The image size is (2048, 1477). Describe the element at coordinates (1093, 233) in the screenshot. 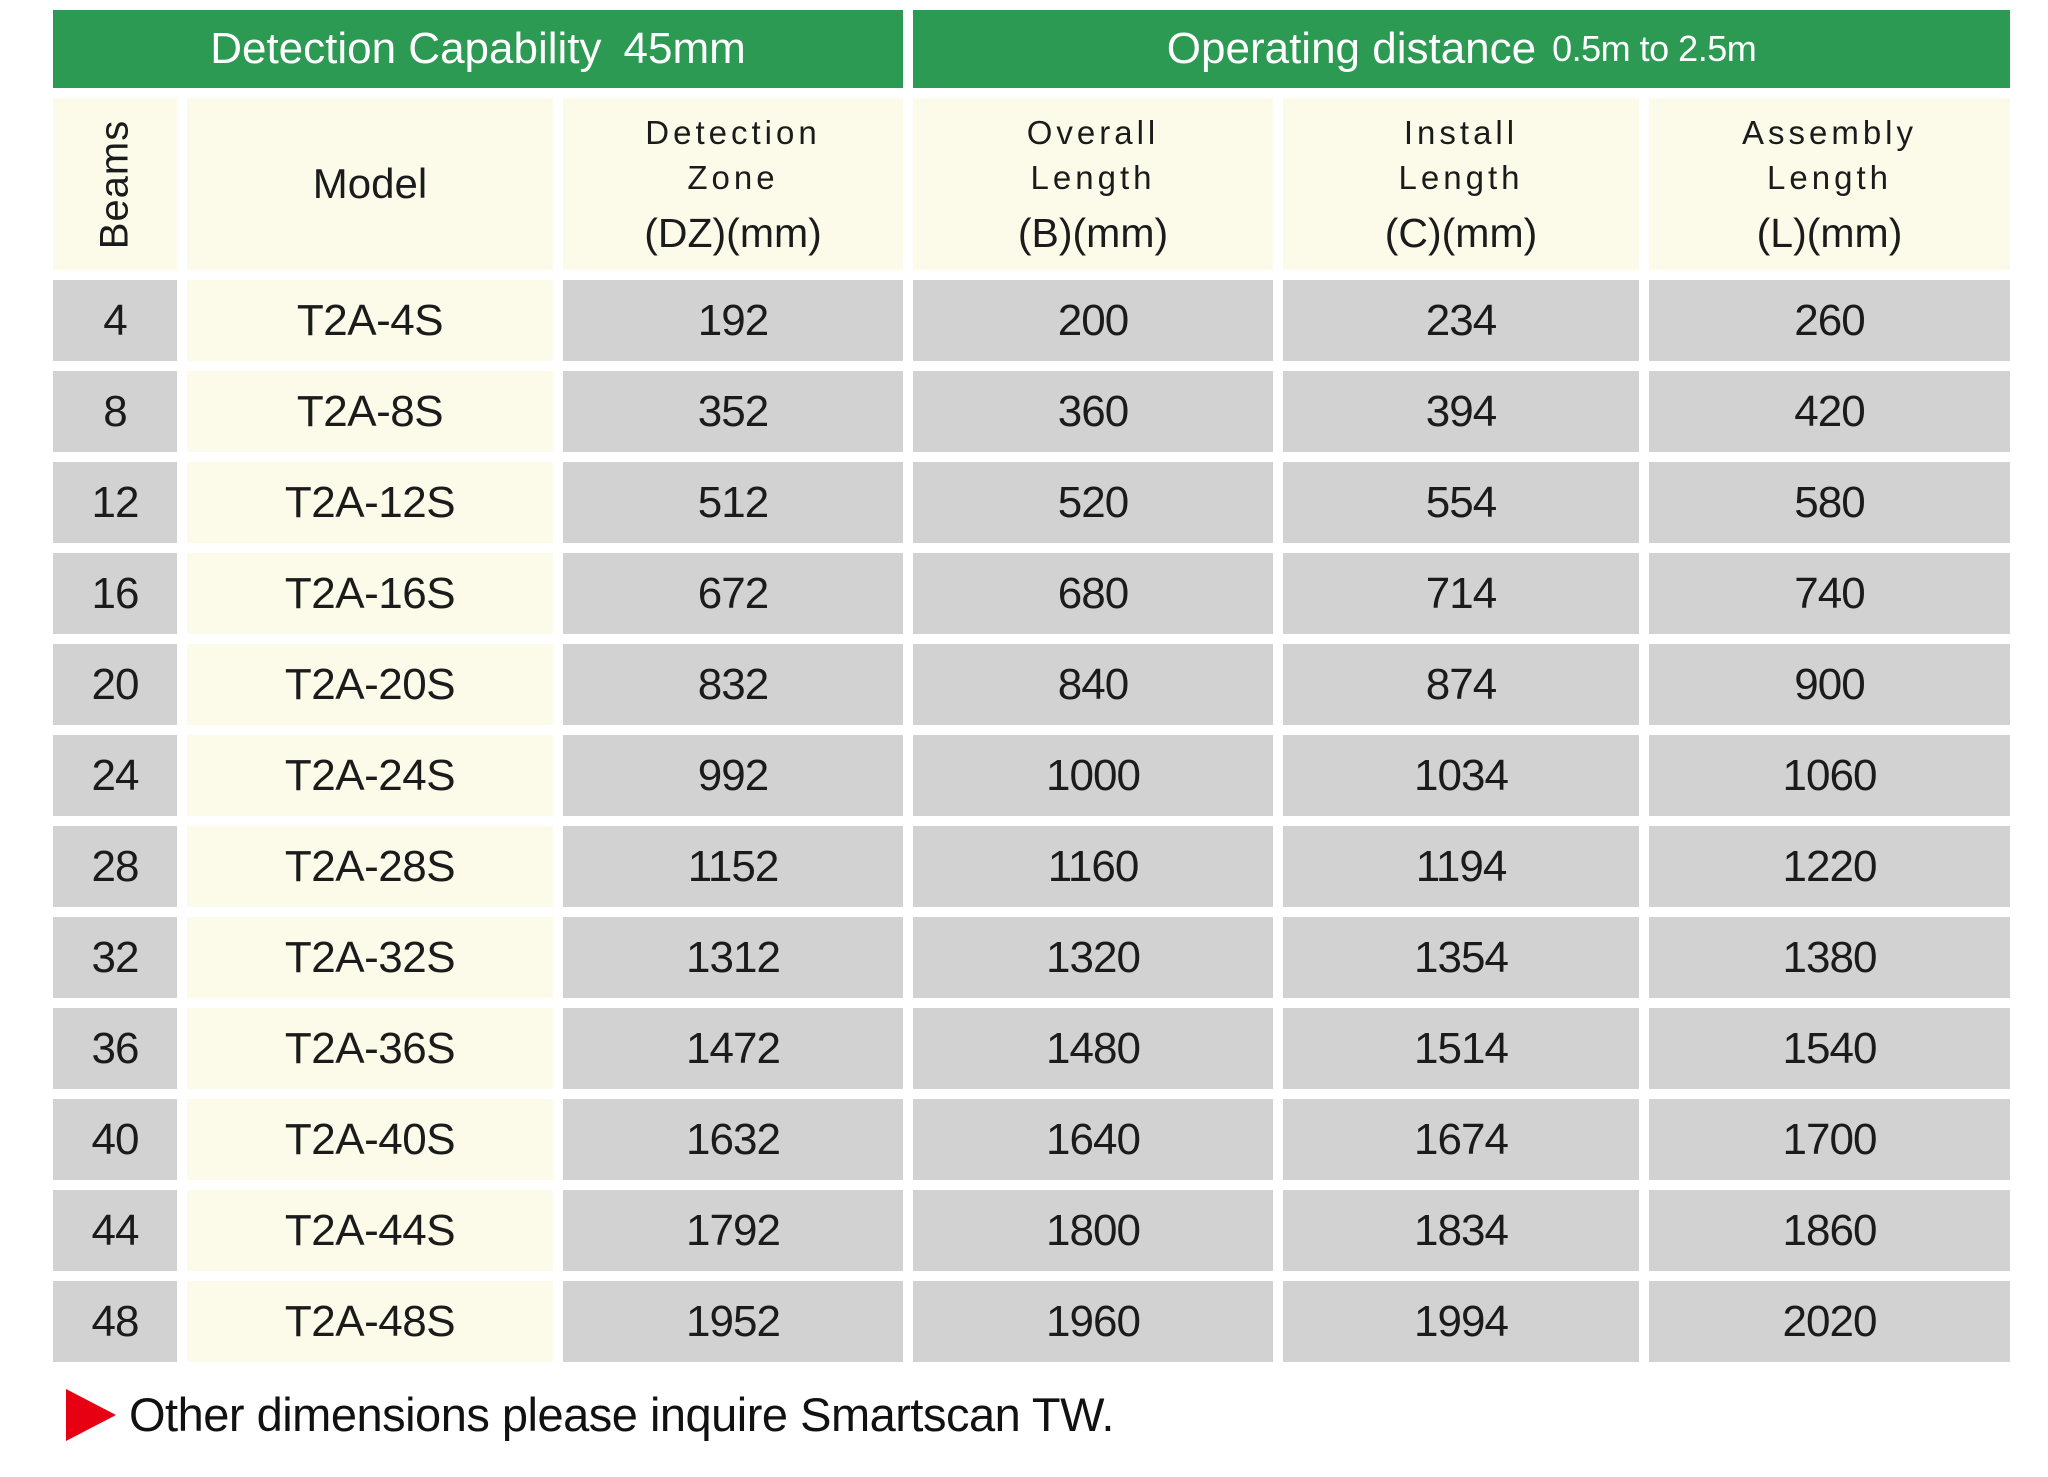

I see `overall-header-unit: (B)(mm)` at that location.